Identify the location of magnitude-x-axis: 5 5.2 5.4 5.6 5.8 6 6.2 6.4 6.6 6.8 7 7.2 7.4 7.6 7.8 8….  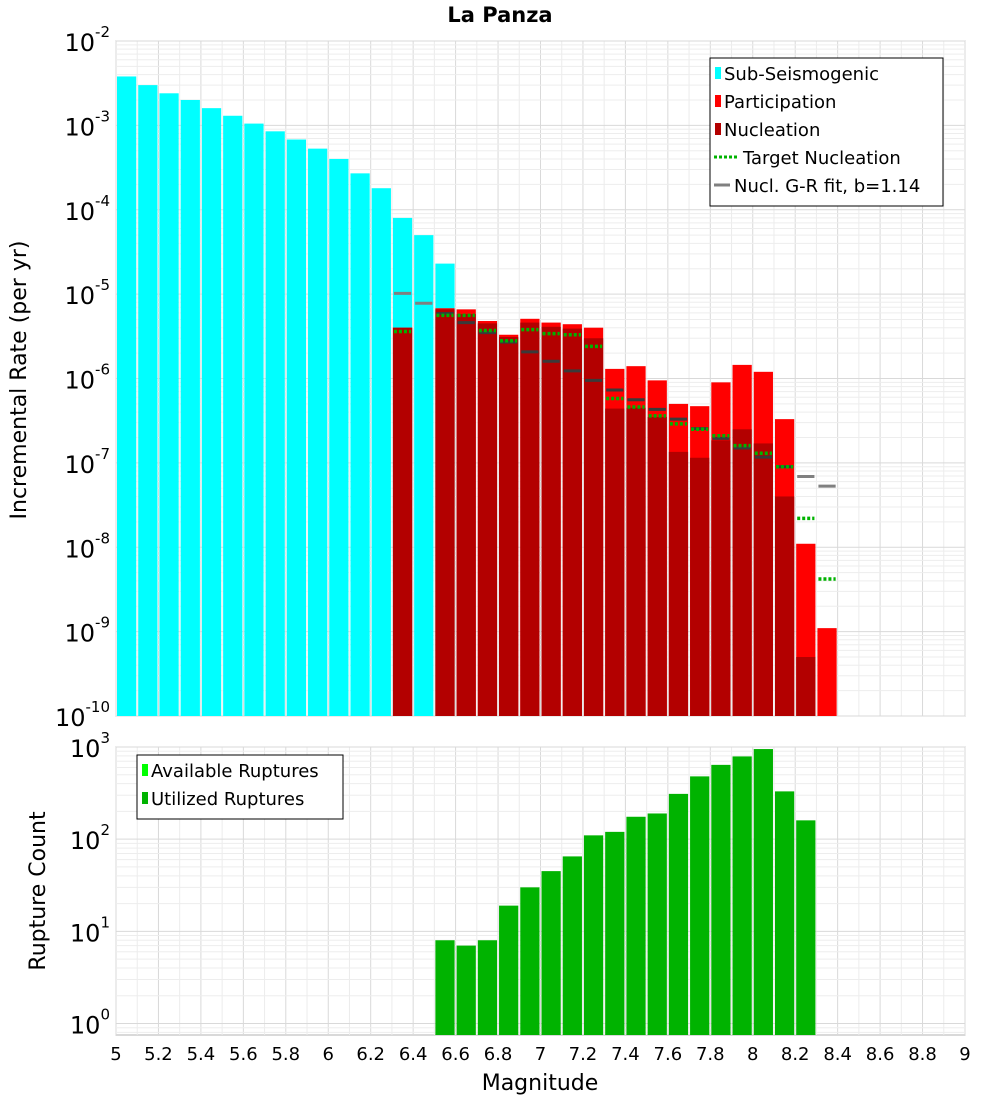
(540, 1054).